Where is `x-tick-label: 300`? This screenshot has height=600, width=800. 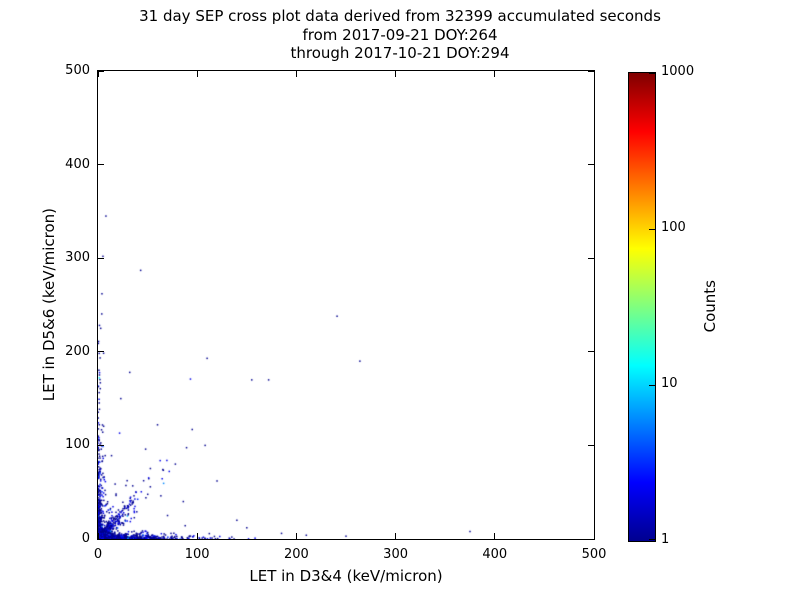 x-tick-label: 300 is located at coordinates (395, 554).